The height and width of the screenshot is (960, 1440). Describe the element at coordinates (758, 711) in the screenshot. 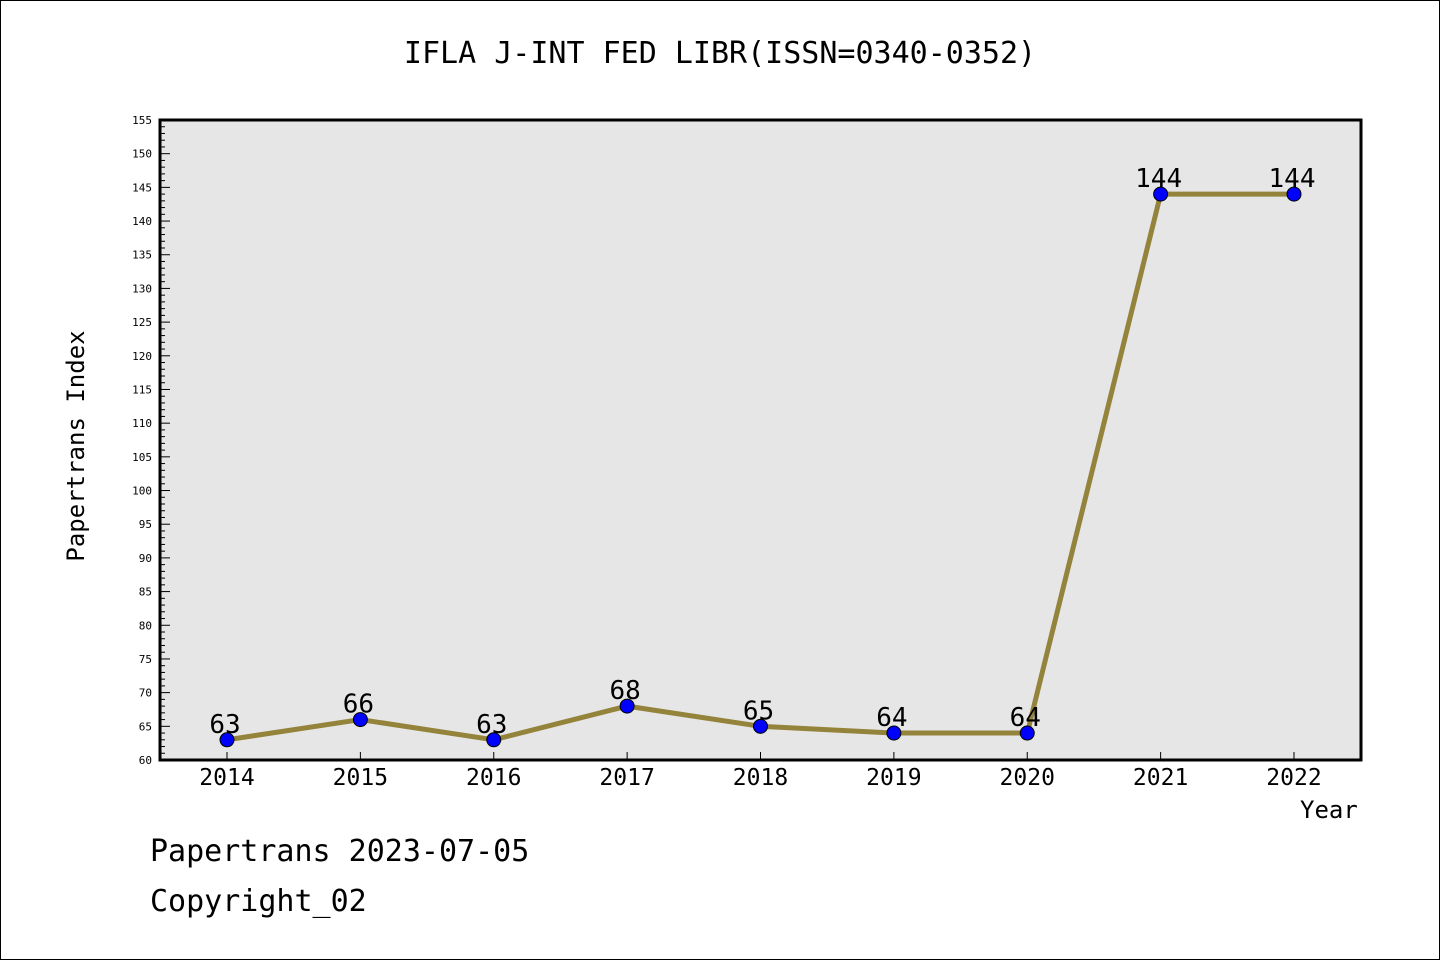

I see `data-label: 65` at that location.